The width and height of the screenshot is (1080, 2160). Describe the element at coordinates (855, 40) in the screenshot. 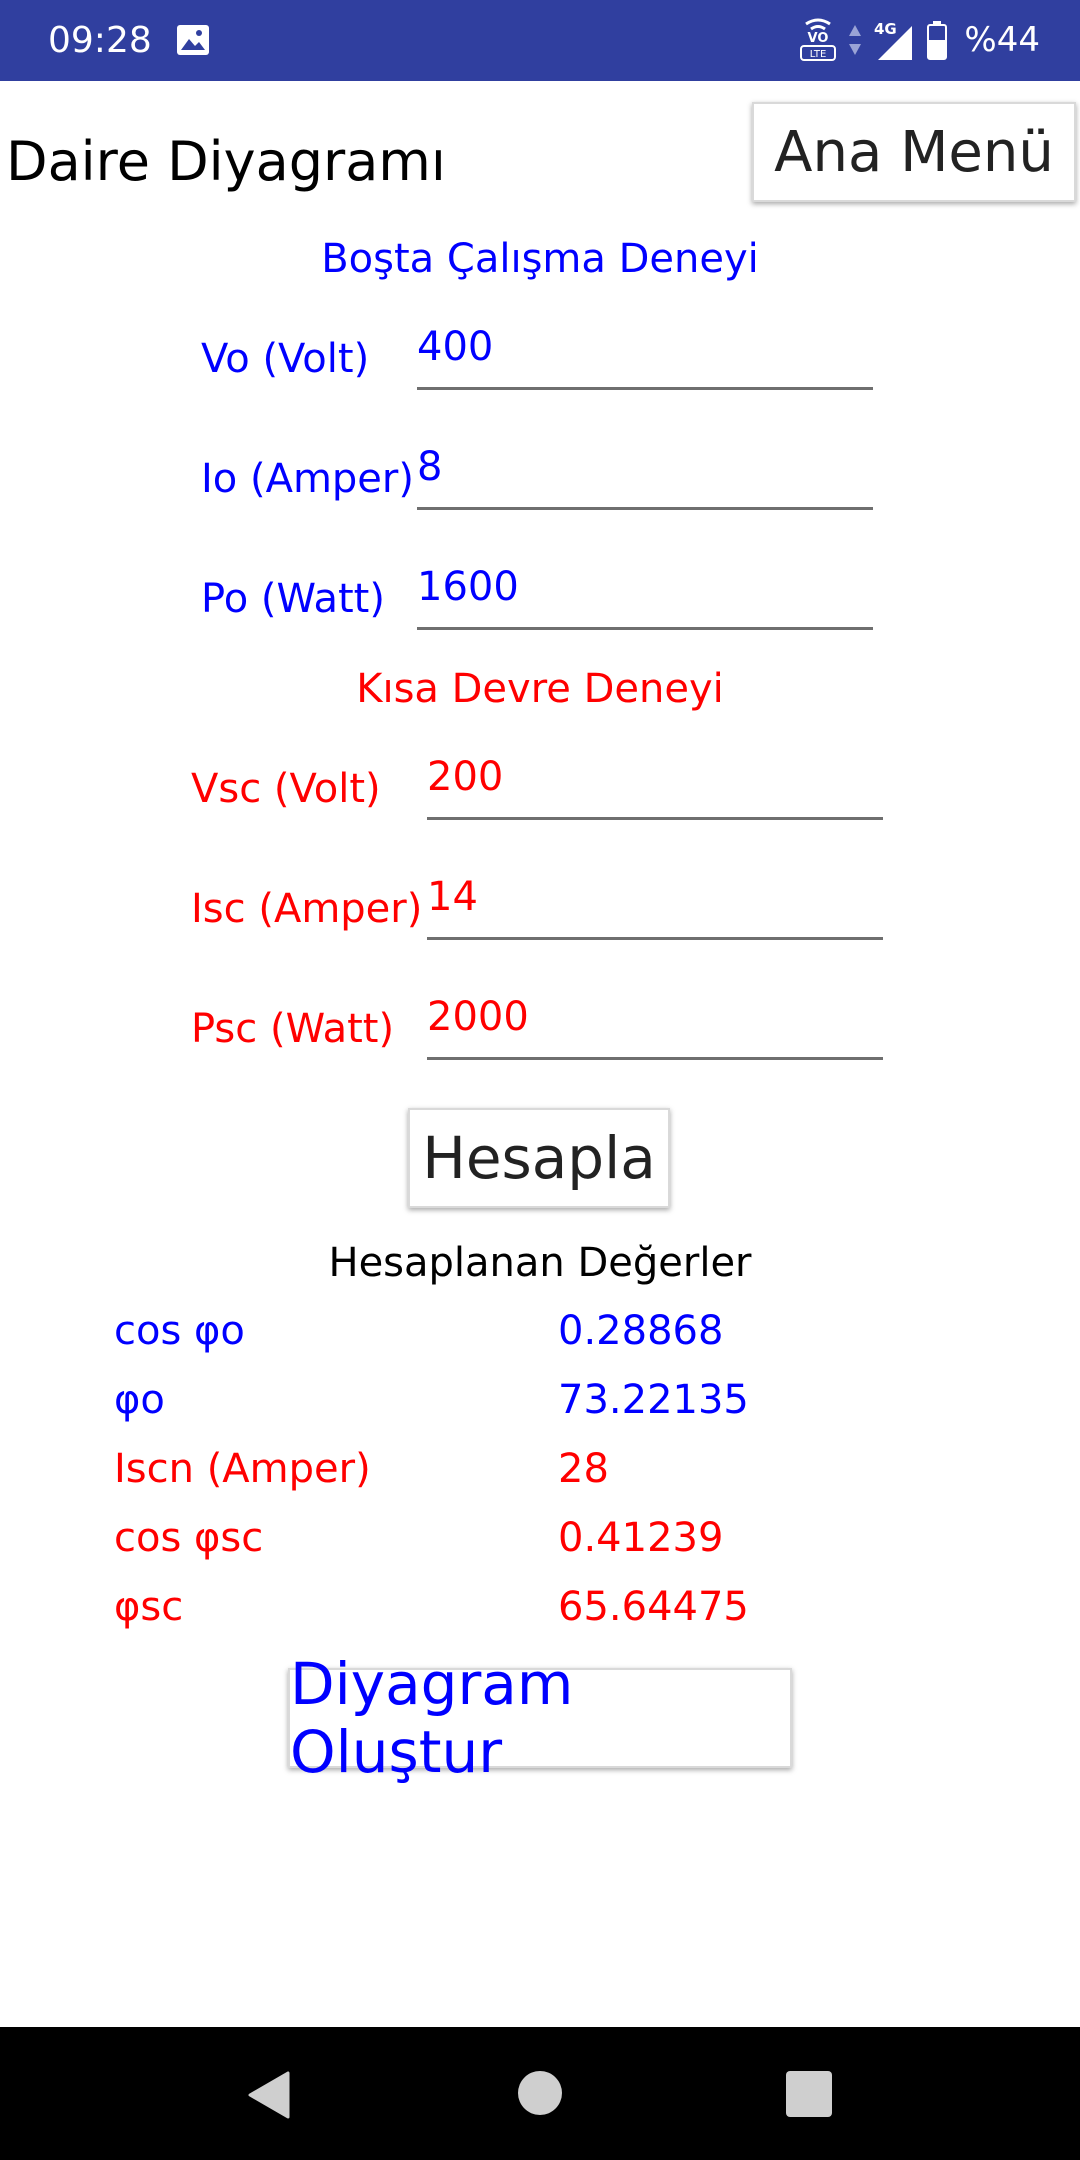

I see `data-arrows-icon` at that location.